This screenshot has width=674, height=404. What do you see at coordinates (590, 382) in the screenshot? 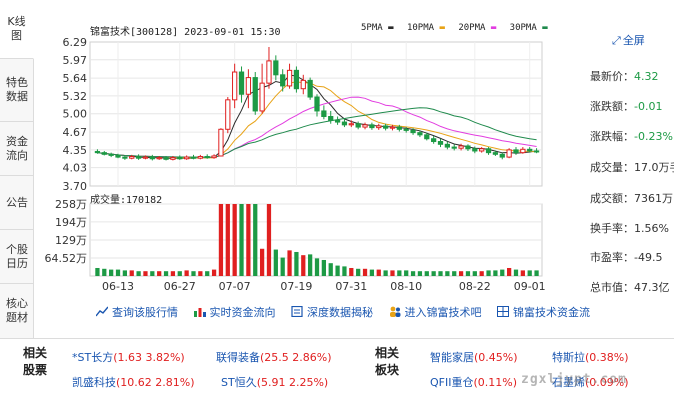
I see `related-sector-item: 石墨烯(0.09%)` at bounding box center [590, 382].